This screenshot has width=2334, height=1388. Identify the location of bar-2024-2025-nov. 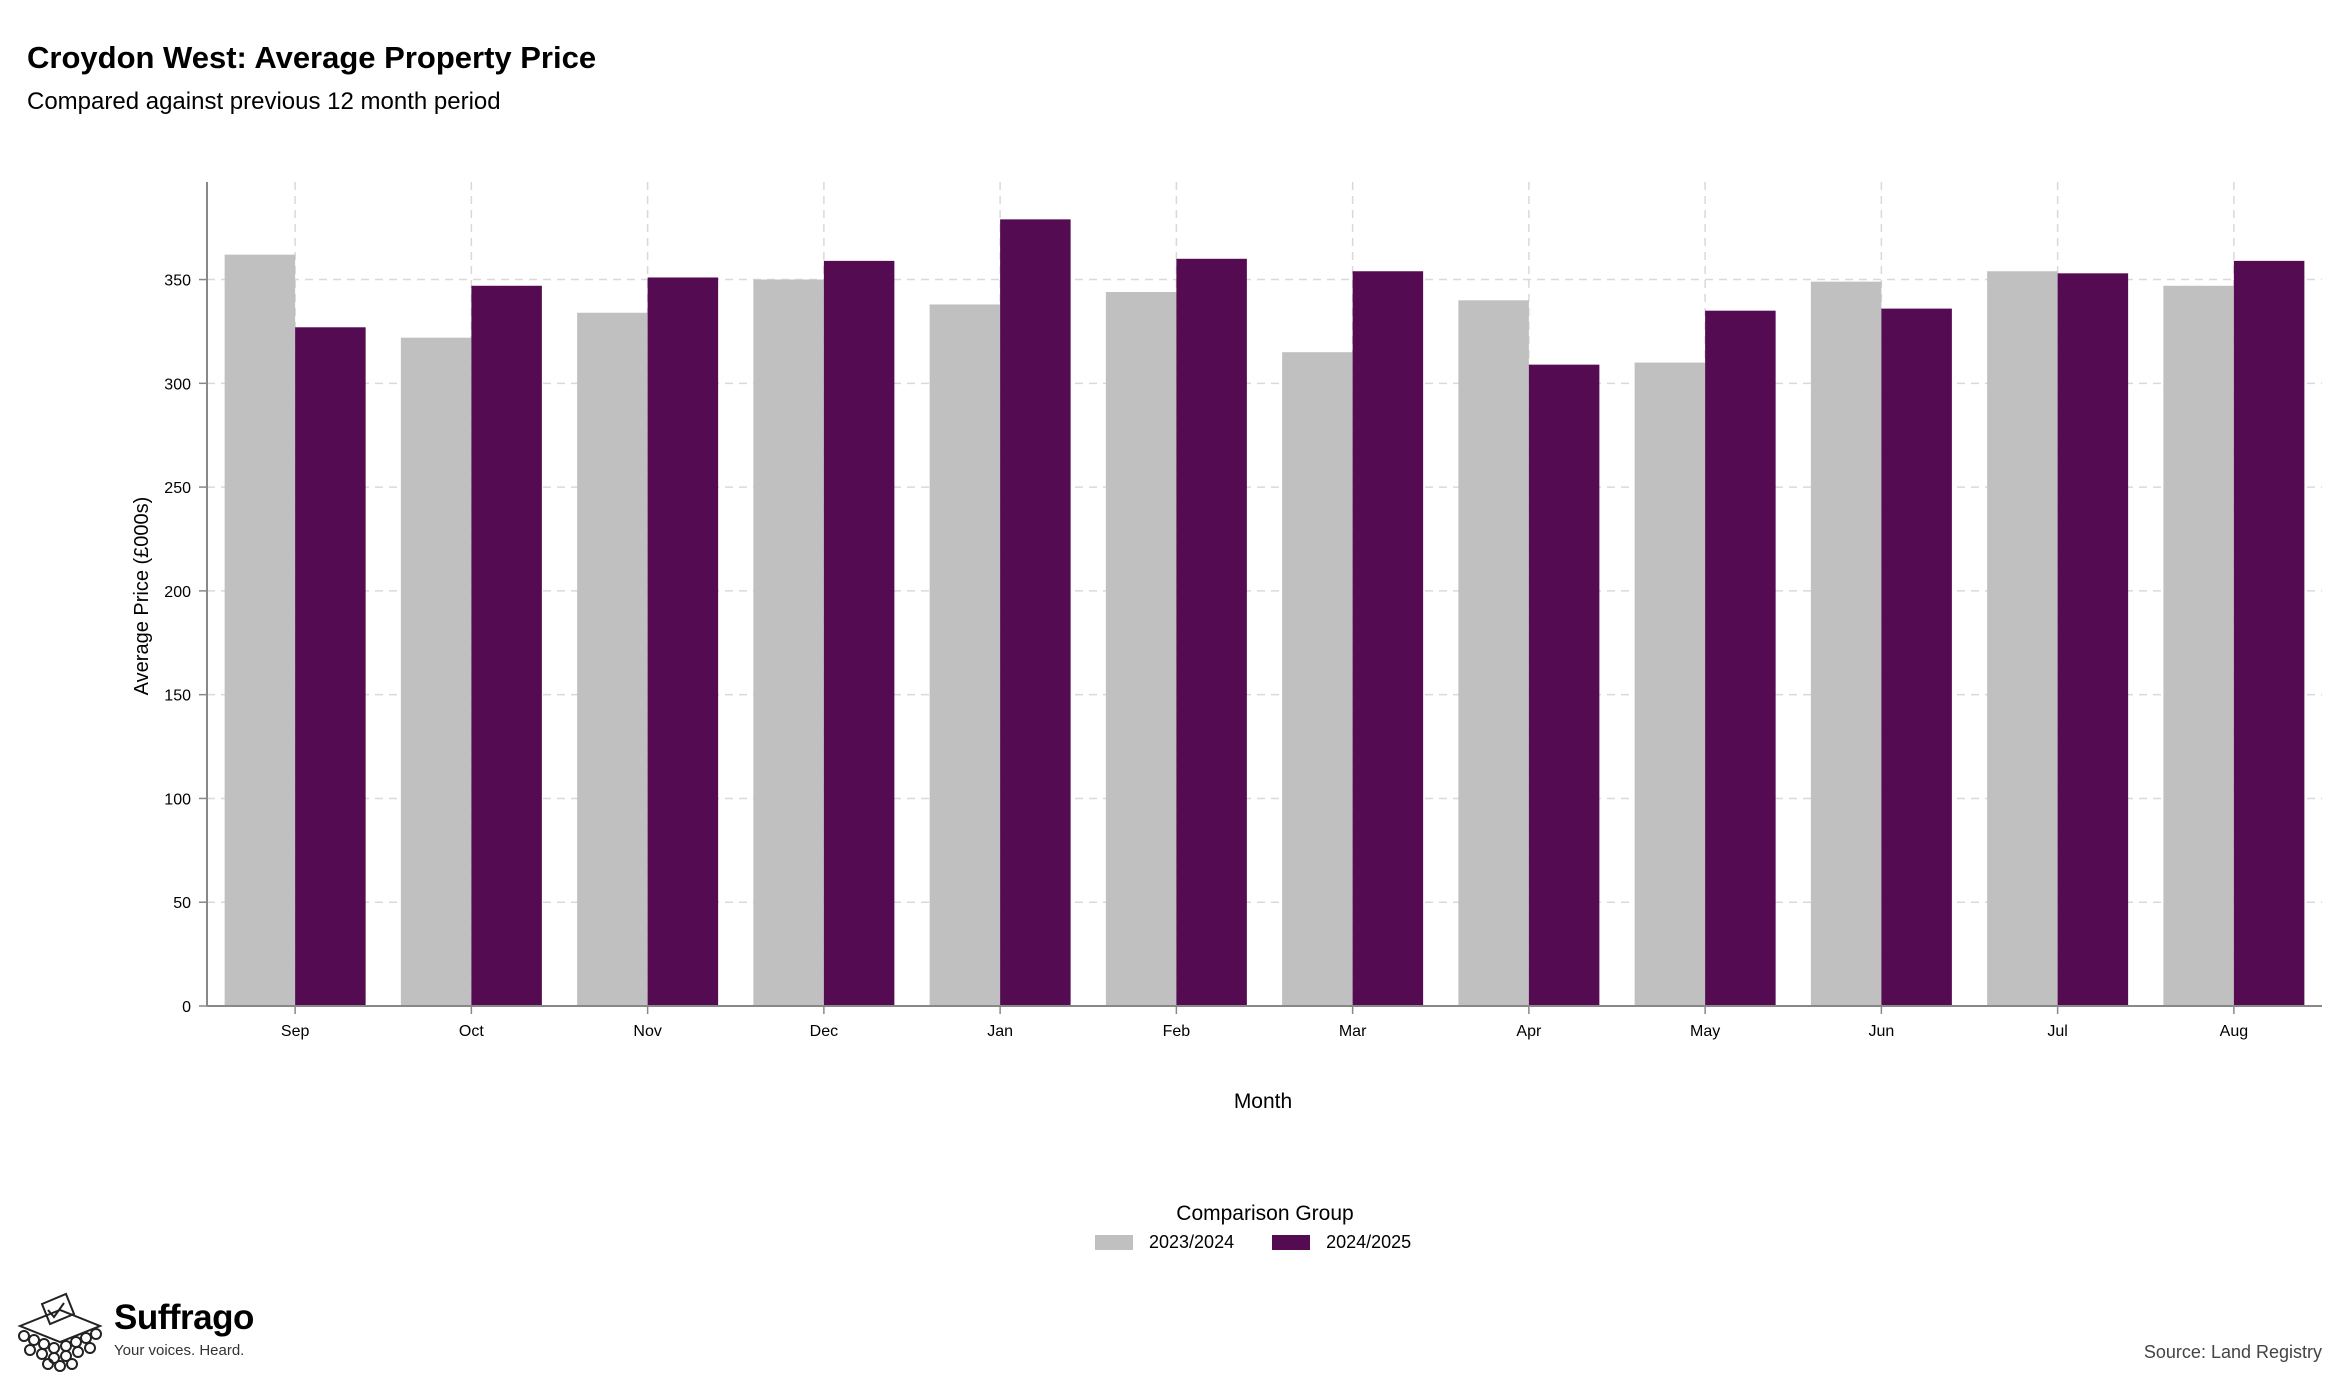
(683, 641).